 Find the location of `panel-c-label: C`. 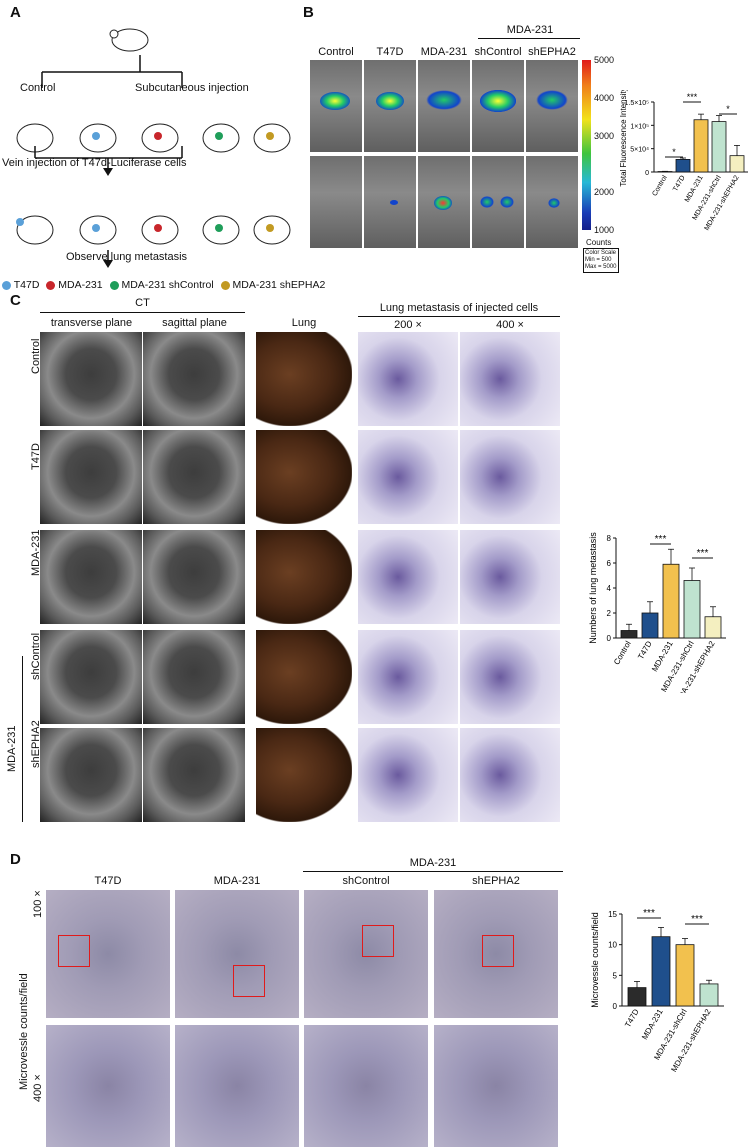

panel-c-label: C is located at coordinates (15, 300).